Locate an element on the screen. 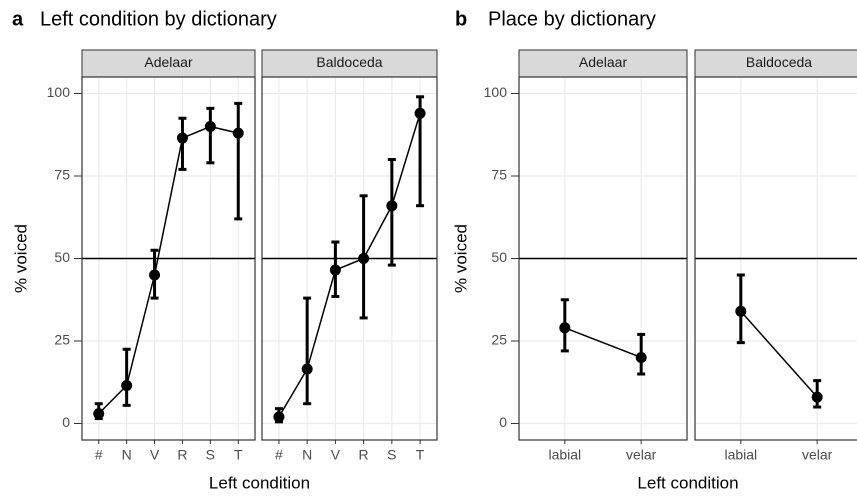 This screenshot has width=857, height=497. panel-label: b is located at coordinates (461, 19).